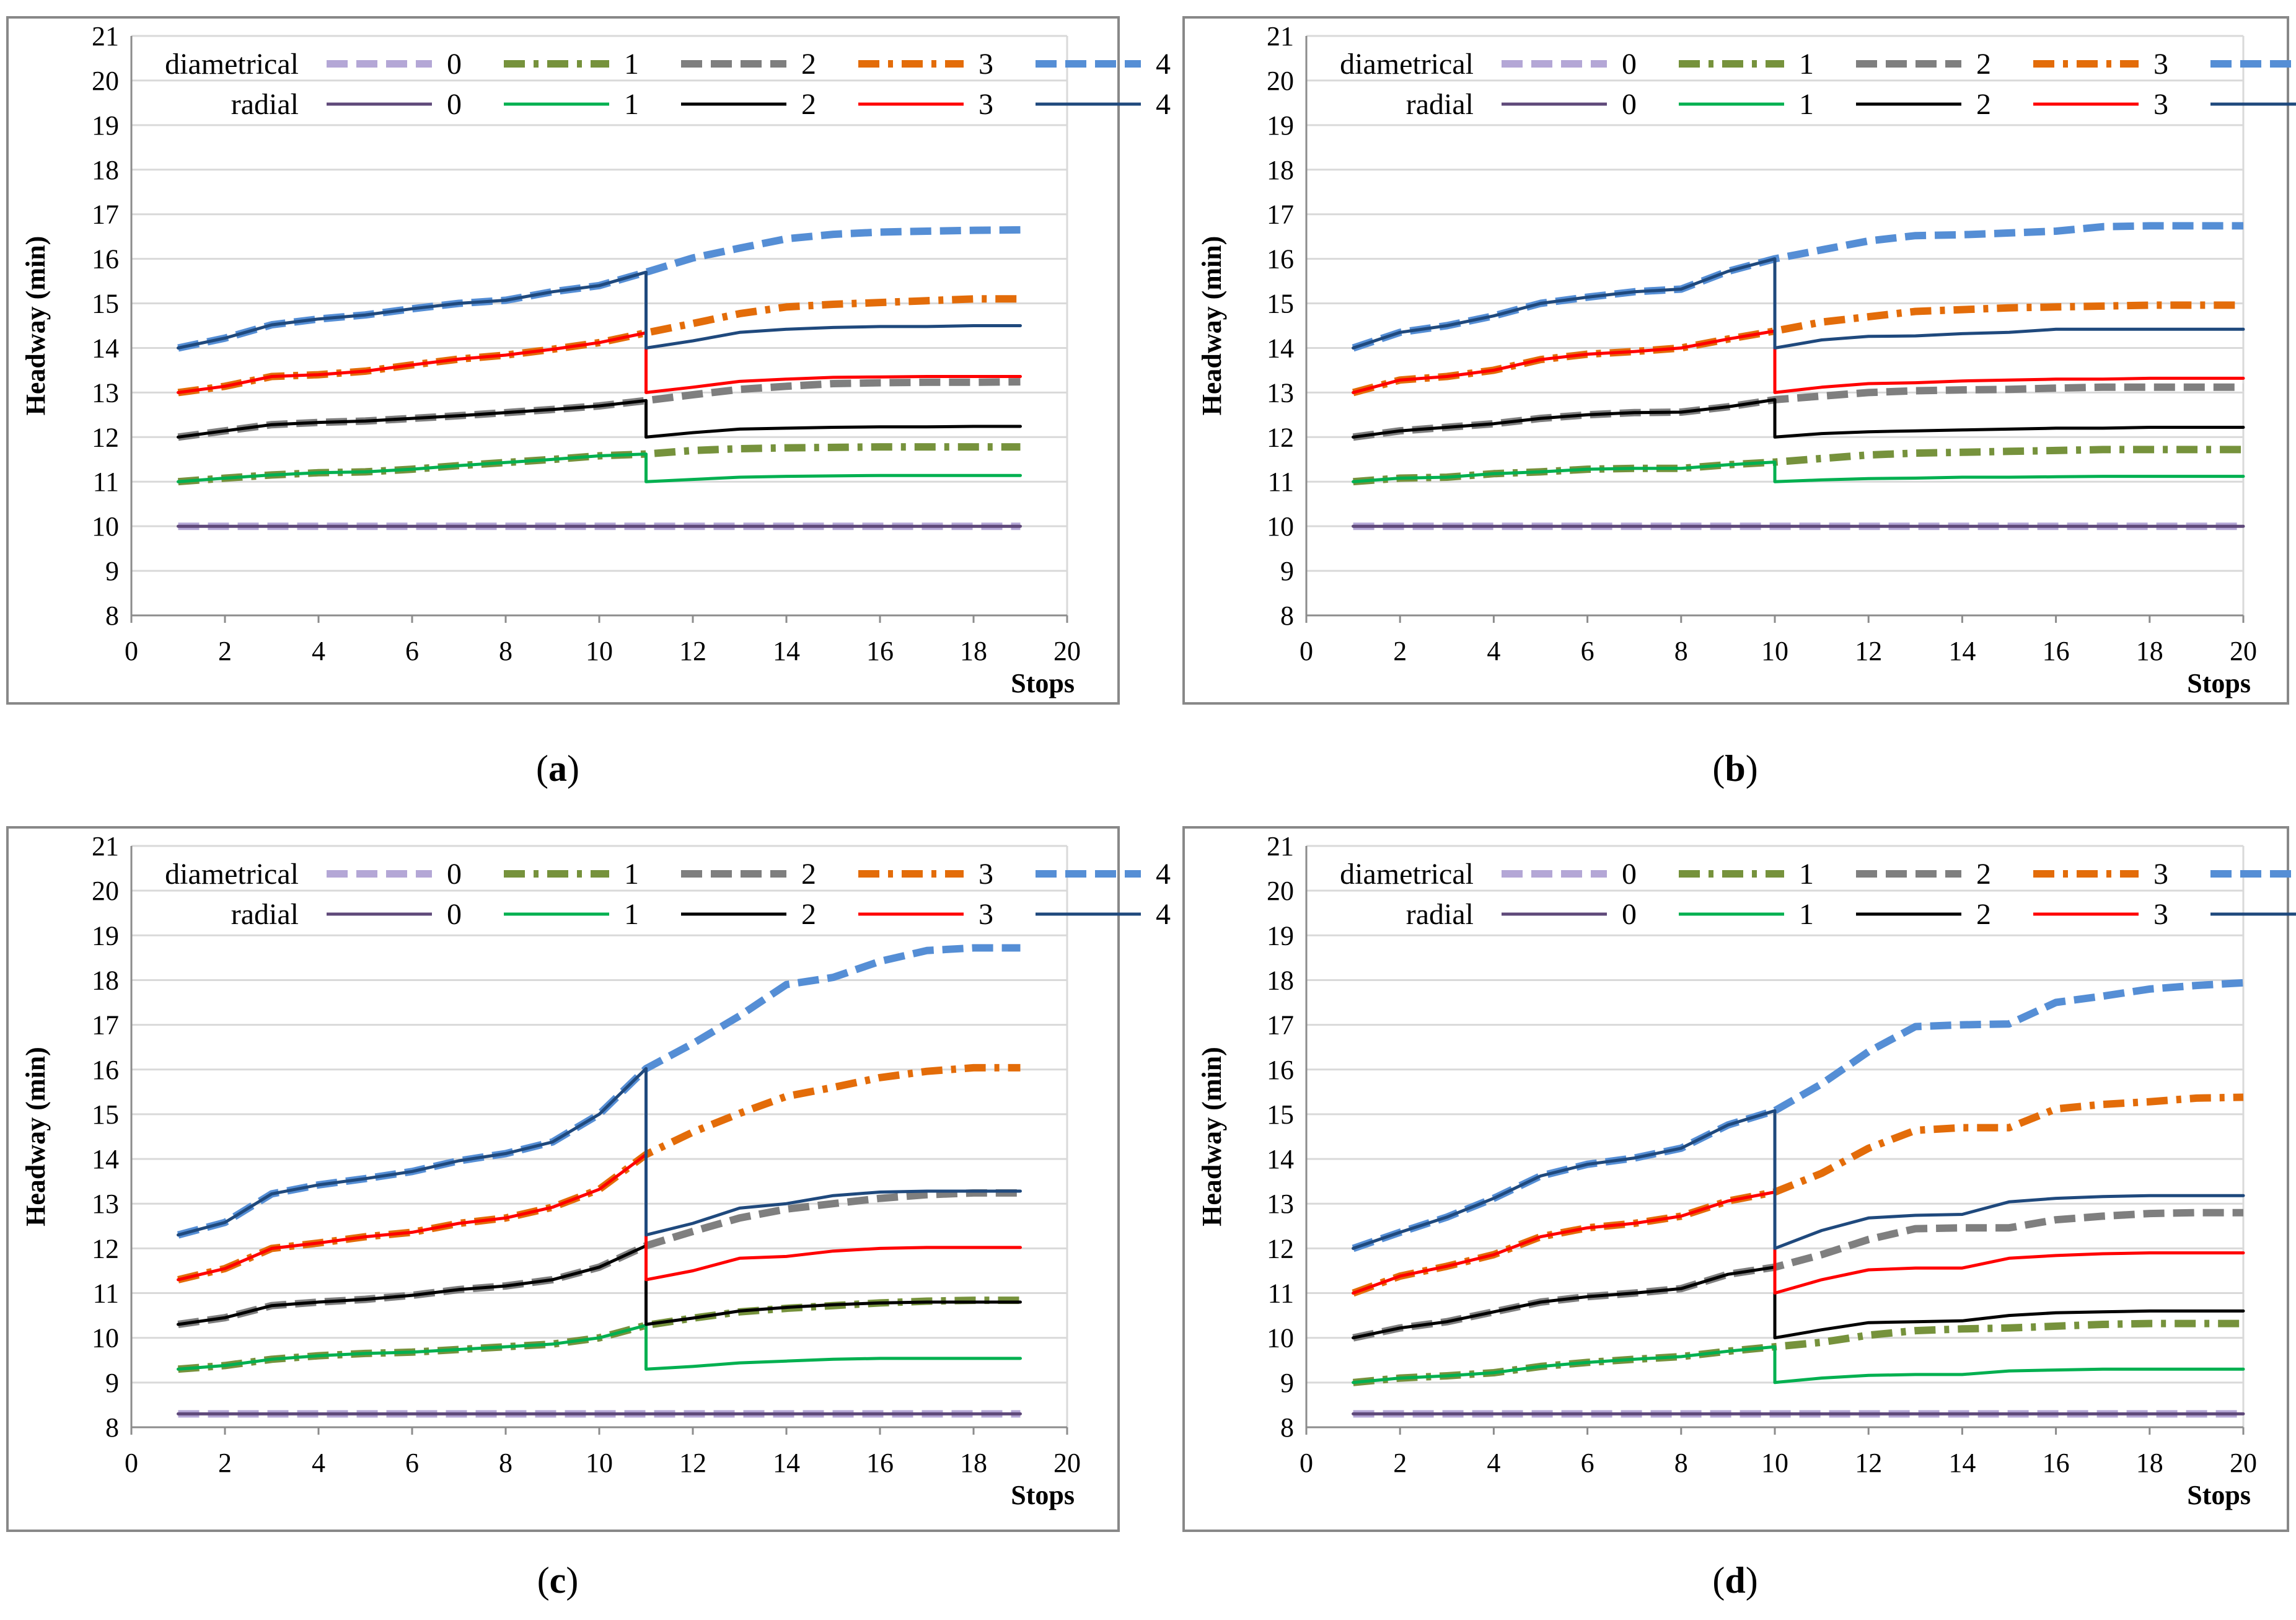 Image resolution: width=2296 pixels, height=1620 pixels. I want to click on x-tick-label: 10, so click(1774, 651).